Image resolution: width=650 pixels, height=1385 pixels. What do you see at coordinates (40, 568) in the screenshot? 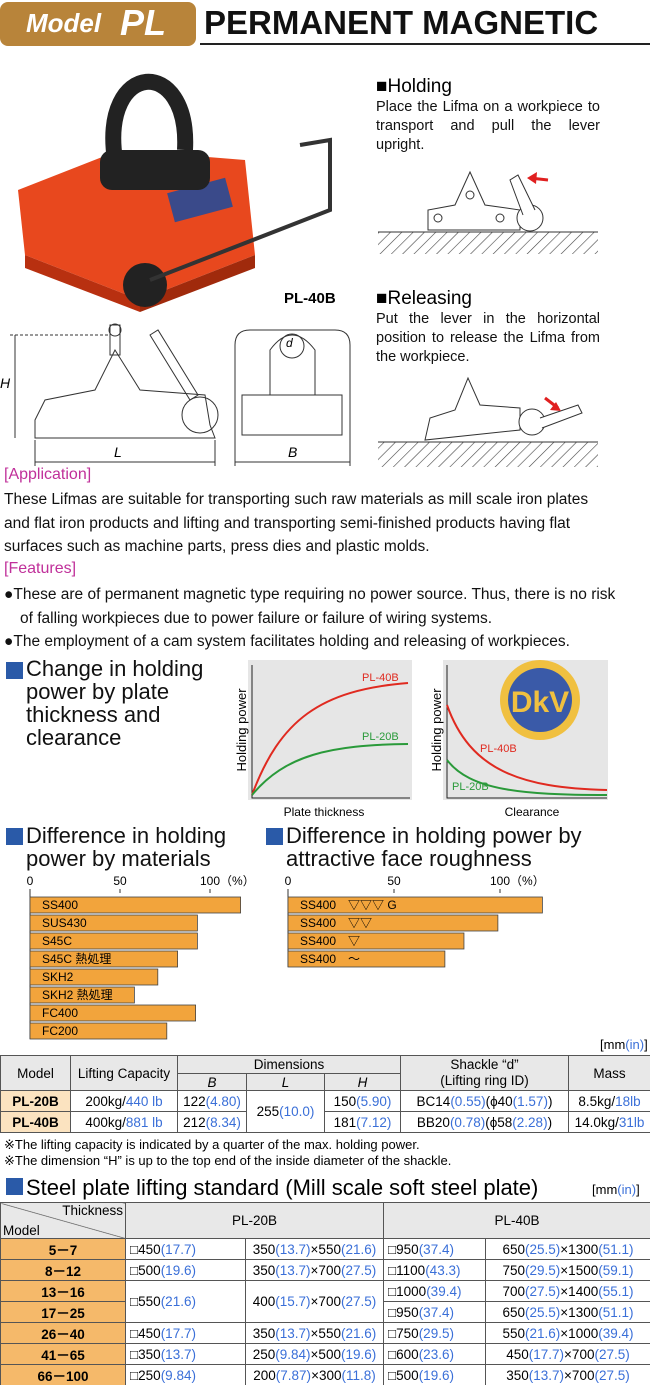
I see `features-heading: [Features]` at bounding box center [40, 568].